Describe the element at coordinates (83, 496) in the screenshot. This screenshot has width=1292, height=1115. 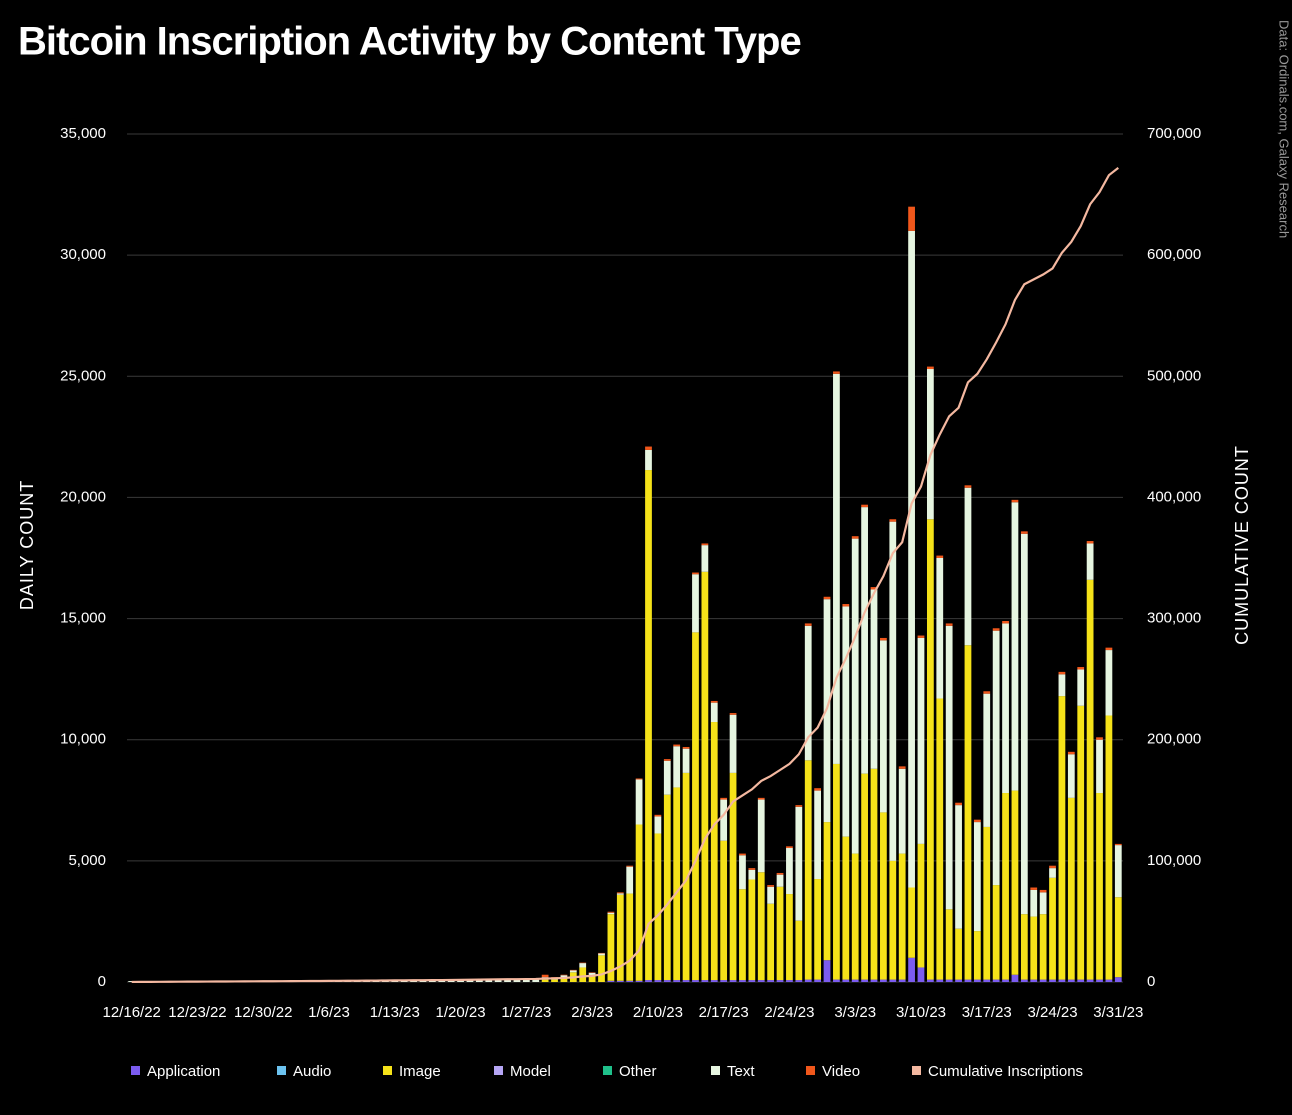
I see `y-tick-label: 20,000` at that location.